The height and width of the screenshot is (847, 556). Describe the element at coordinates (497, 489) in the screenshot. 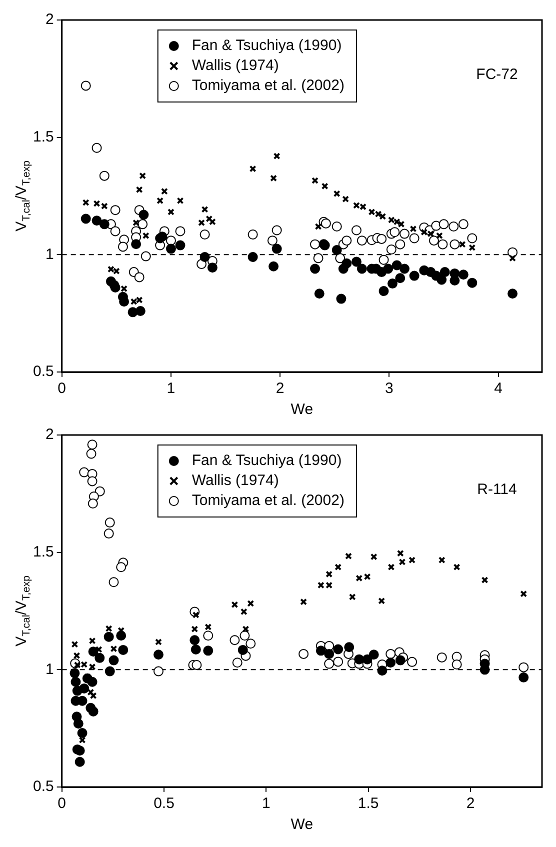

I see `annotation: R-114` at that location.